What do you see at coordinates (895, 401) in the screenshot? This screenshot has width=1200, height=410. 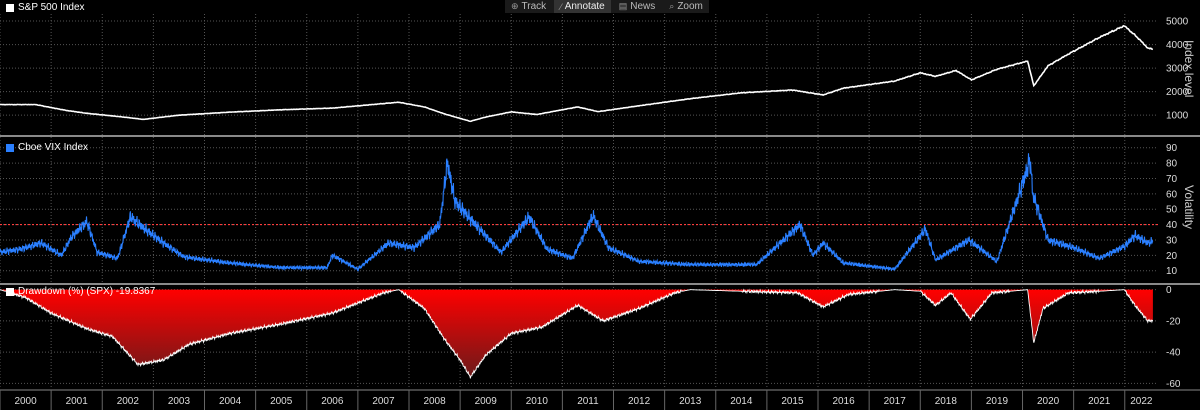 I see `x-tick-label-2017: 2017` at bounding box center [895, 401].